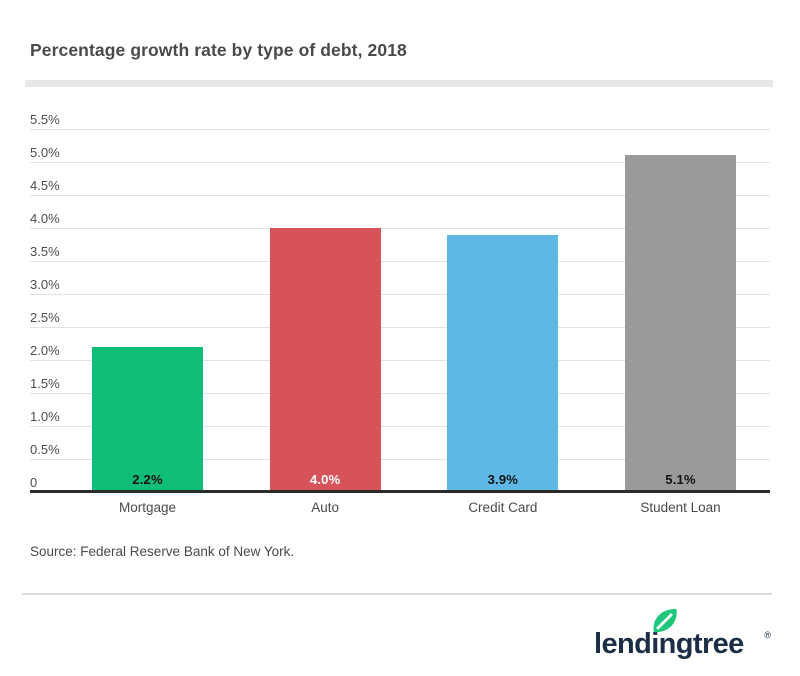 The height and width of the screenshot is (676, 800). I want to click on bar-value-label: 2.2%, so click(147, 479).